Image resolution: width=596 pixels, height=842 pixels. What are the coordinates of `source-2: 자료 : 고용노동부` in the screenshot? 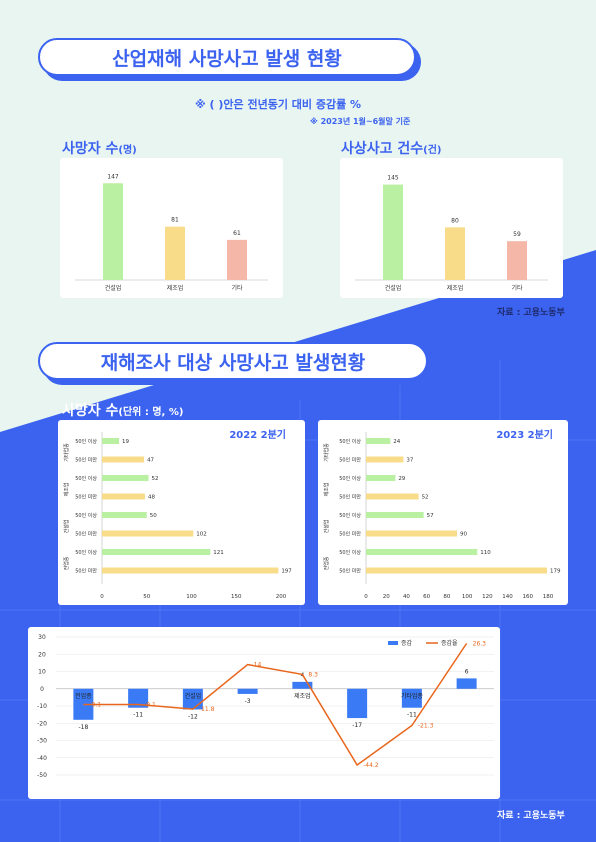 It's located at (531, 816).